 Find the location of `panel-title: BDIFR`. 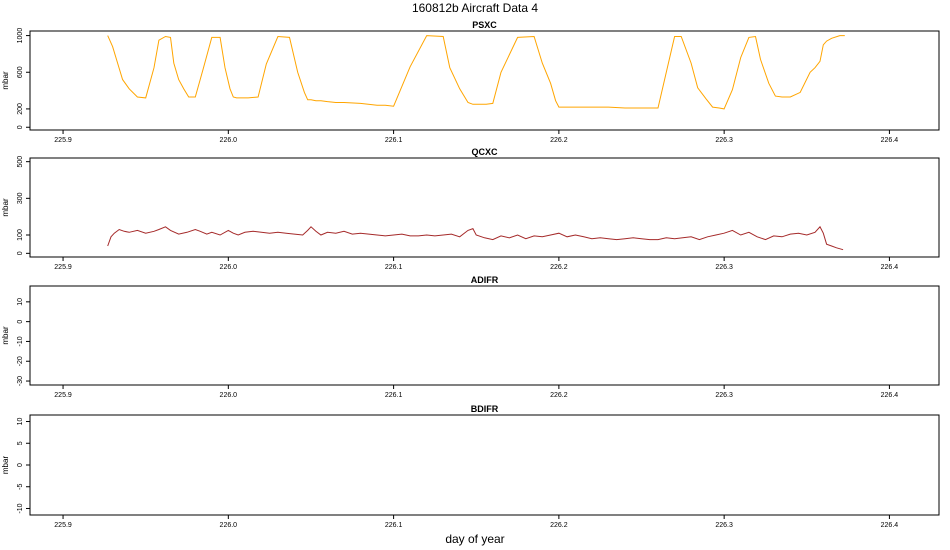

panel-title: BDIFR is located at coordinates (485, 409).